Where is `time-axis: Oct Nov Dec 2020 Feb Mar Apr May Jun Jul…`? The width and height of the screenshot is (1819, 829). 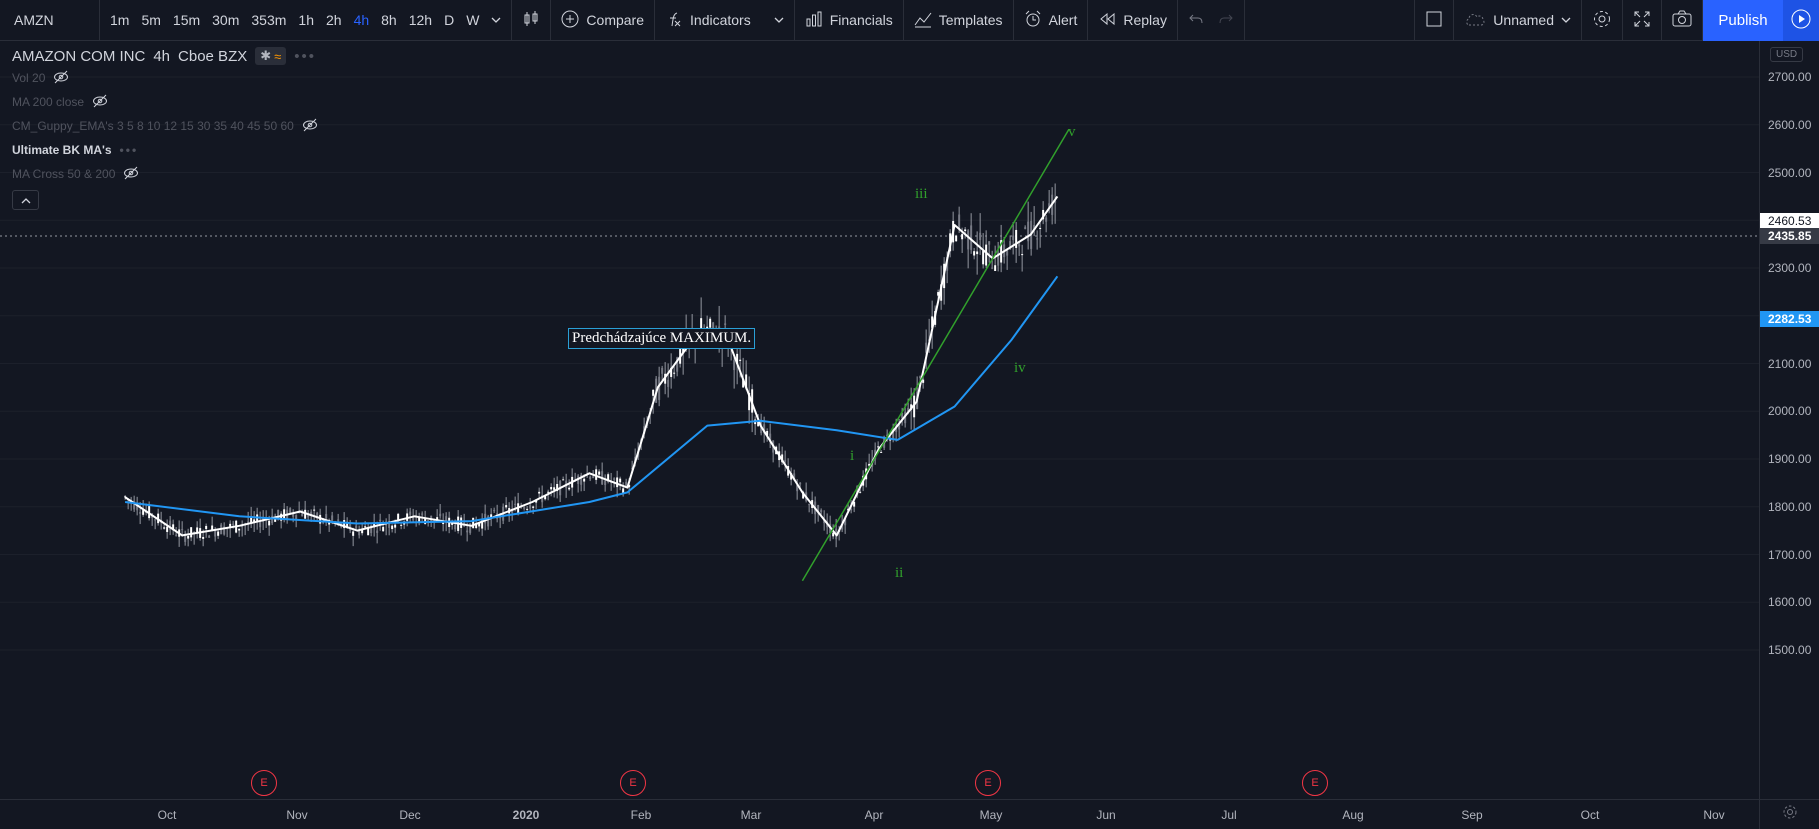
time-axis: Oct Nov Dec 2020 Feb Mar Apr May Jun Jul… is located at coordinates (879, 814).